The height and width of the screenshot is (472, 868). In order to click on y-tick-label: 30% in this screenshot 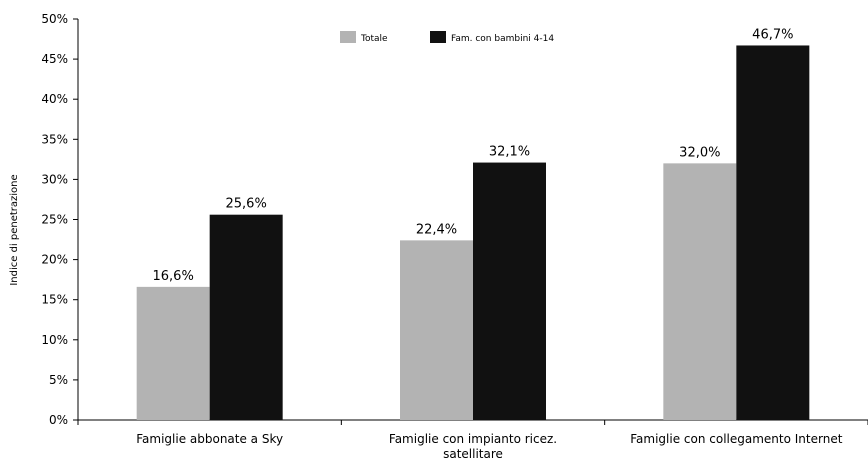, I will do `click(54, 179)`.